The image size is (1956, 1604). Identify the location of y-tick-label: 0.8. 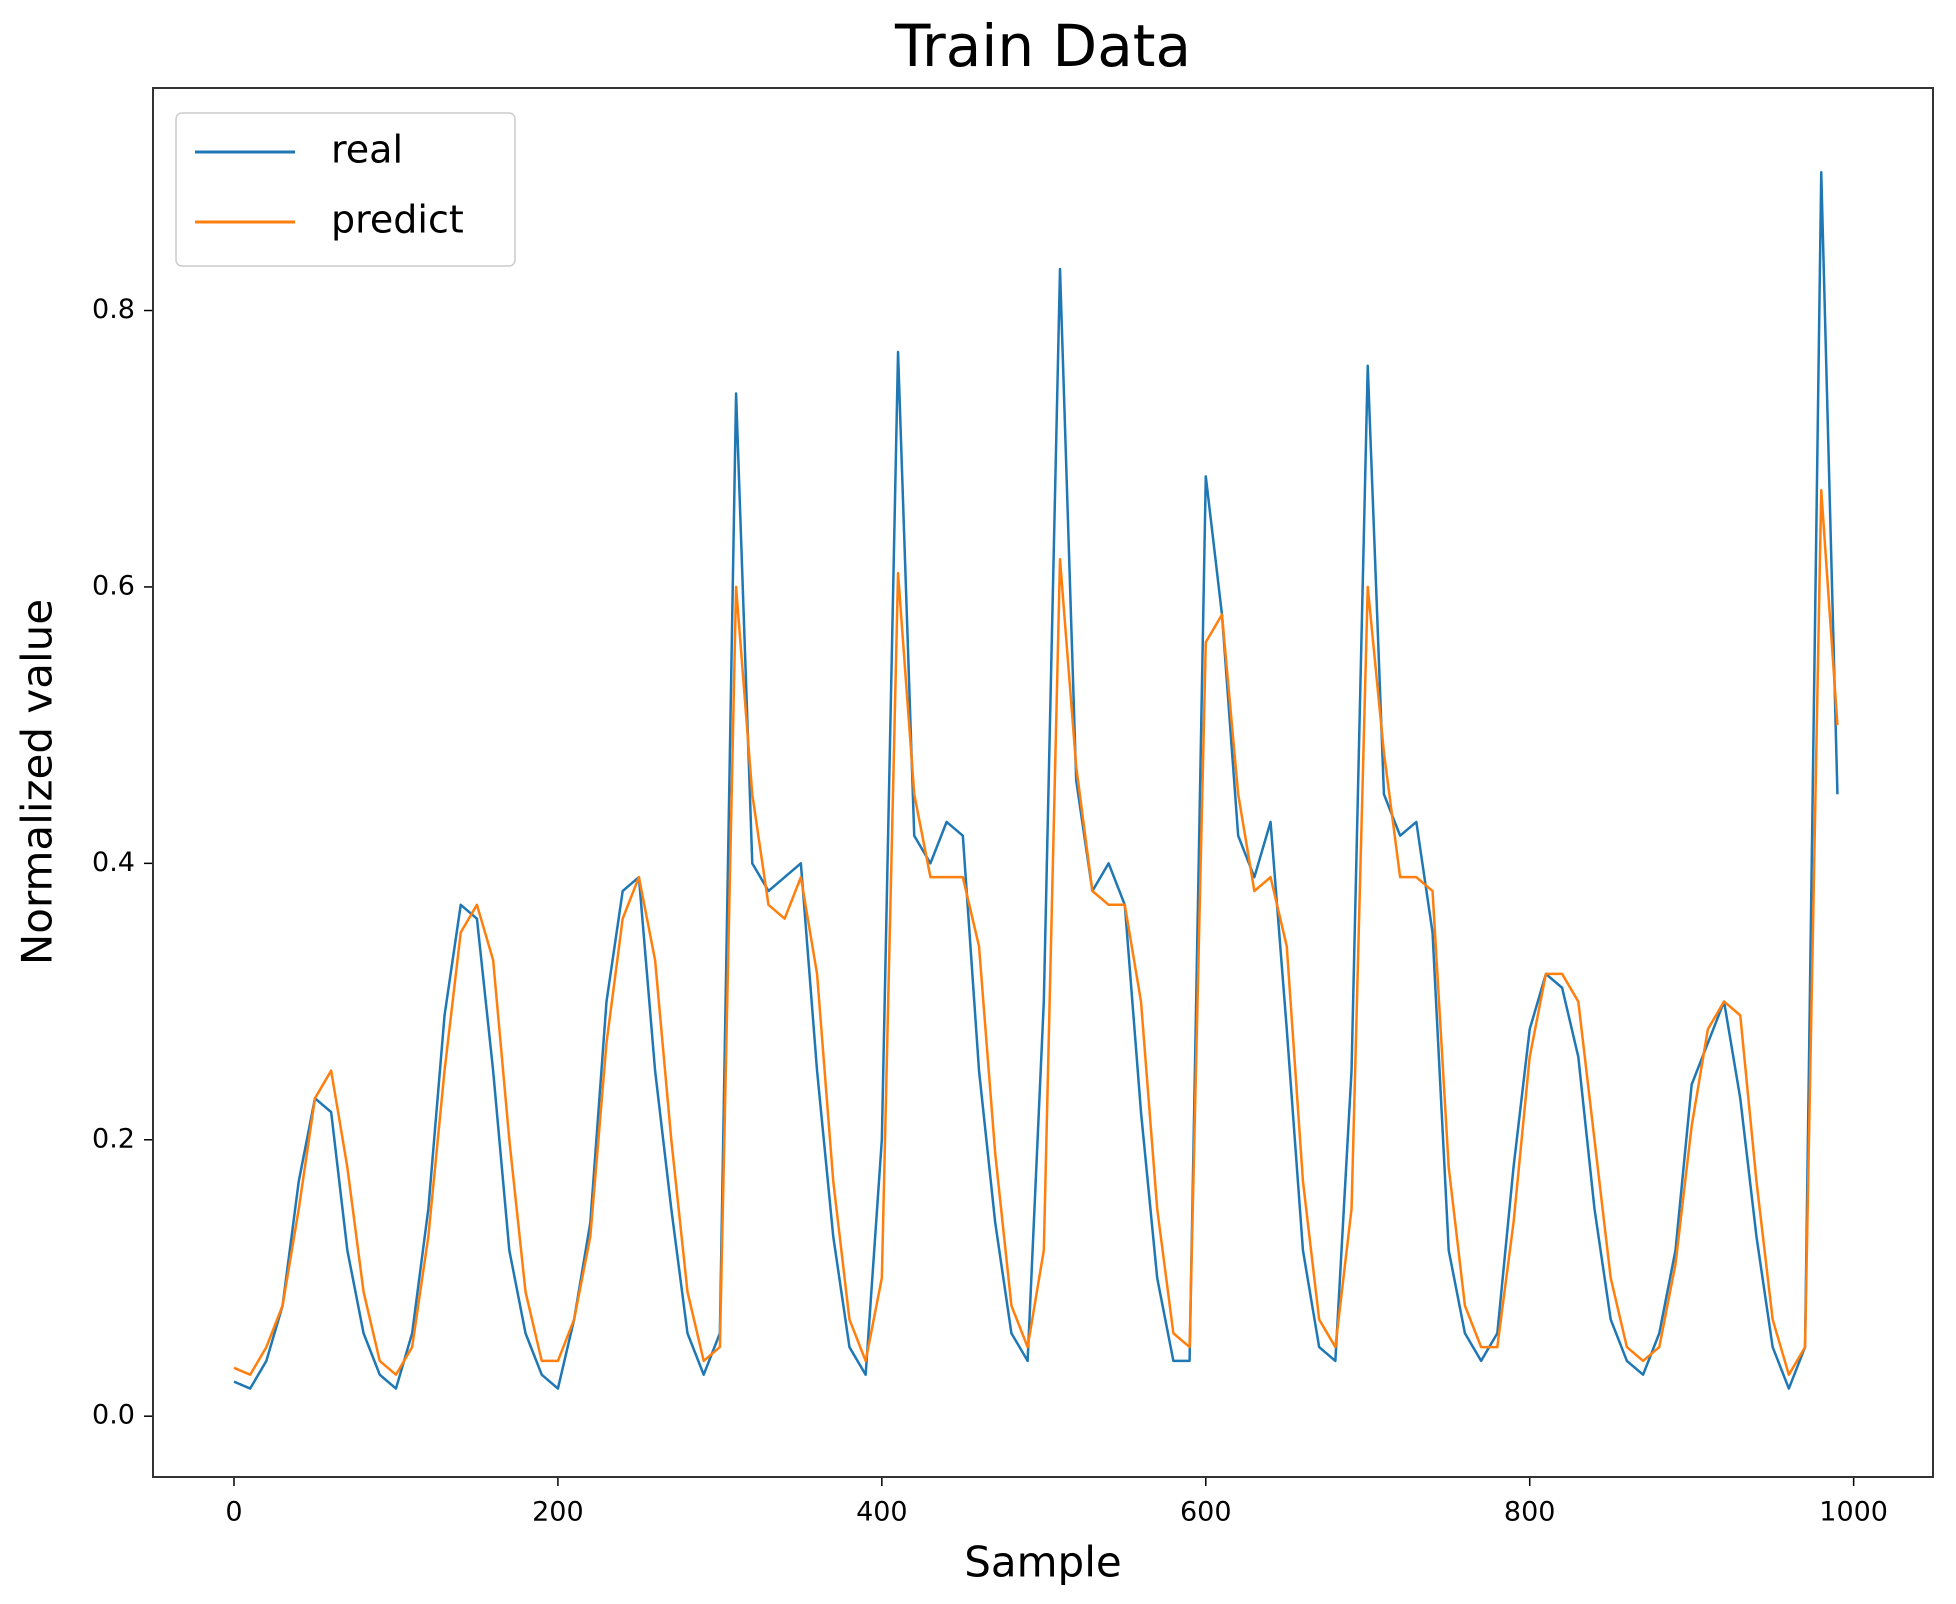
(113, 309).